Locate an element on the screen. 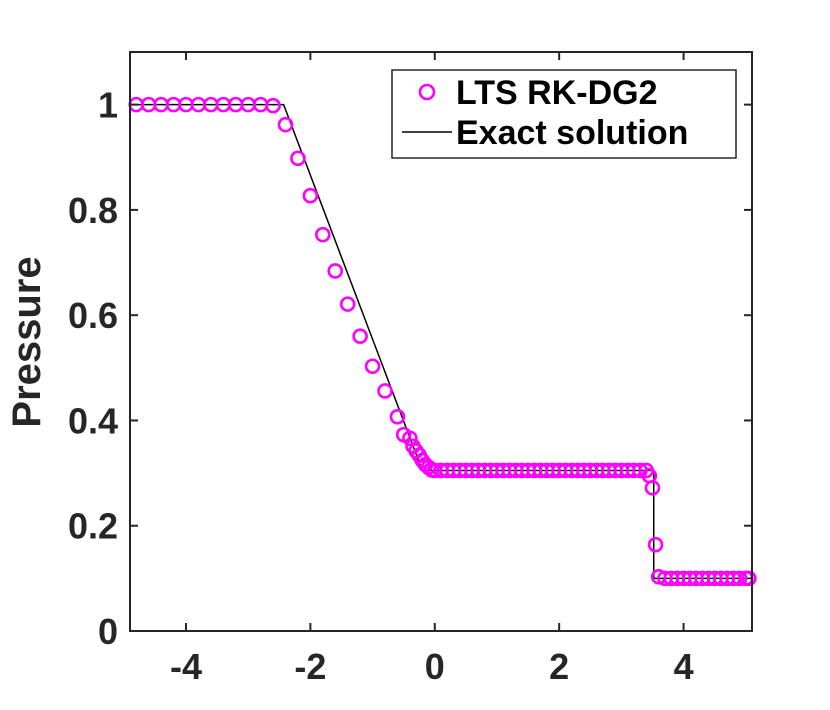 The height and width of the screenshot is (710, 830). y-tick-label: 0.2 is located at coordinates (93, 526).